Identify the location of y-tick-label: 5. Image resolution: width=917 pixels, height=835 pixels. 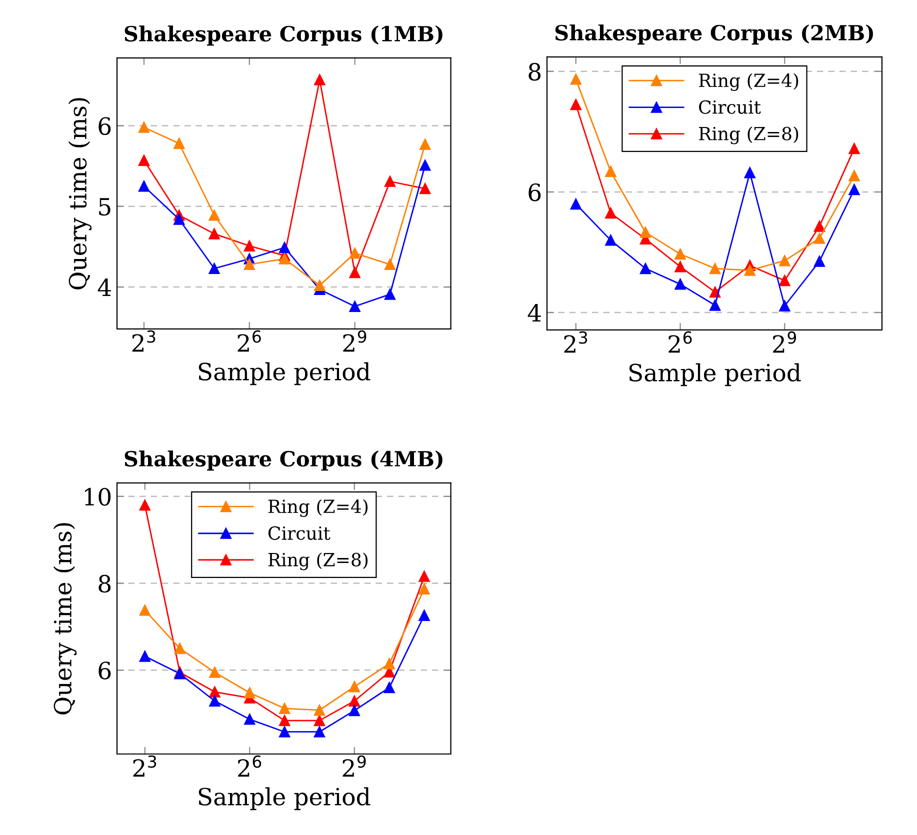
(104, 207).